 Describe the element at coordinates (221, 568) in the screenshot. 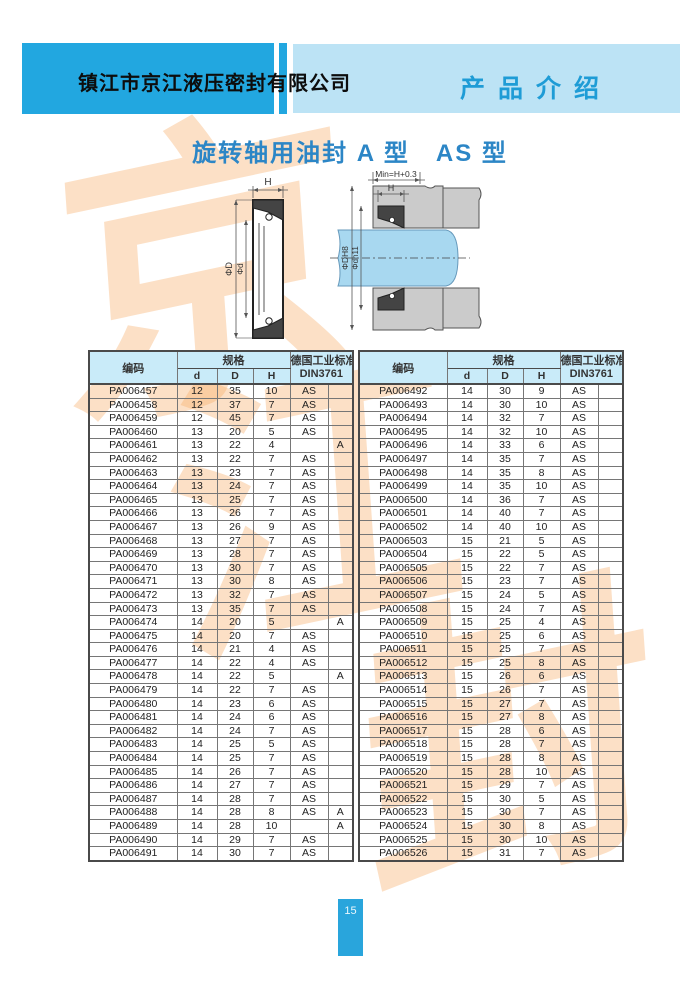

I see `table-row: PA006470 13 30 7 AS` at that location.